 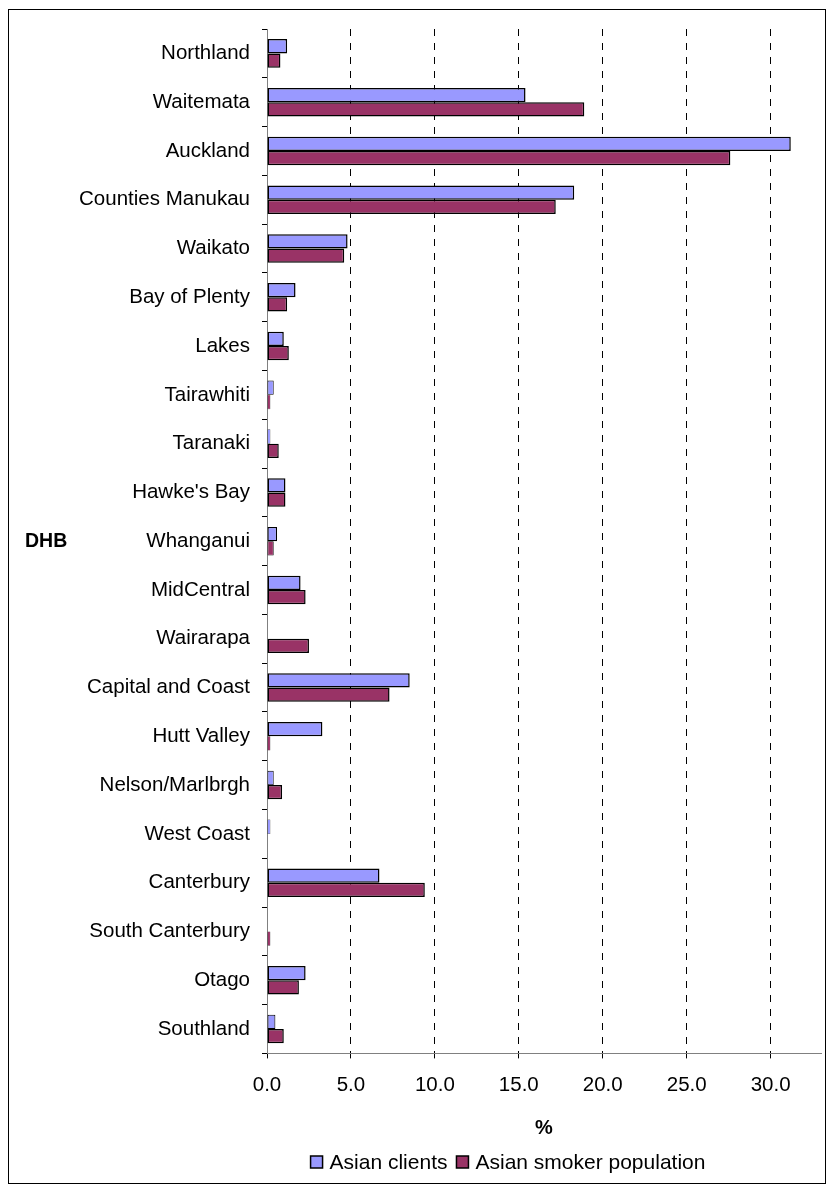 What do you see at coordinates (205, 52) in the screenshot?
I see `y-tick-label: Northland` at bounding box center [205, 52].